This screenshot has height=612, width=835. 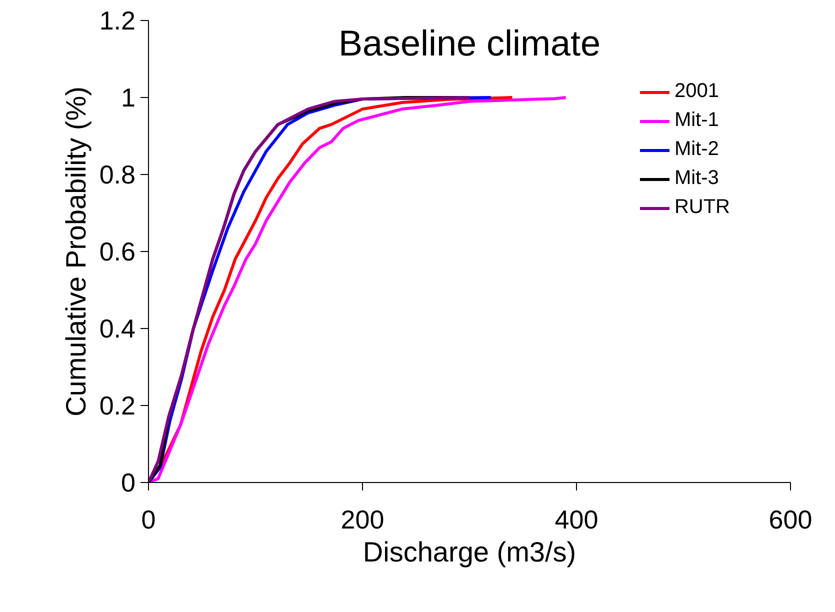 I want to click on x-tick-label: 200, so click(x=362, y=519).